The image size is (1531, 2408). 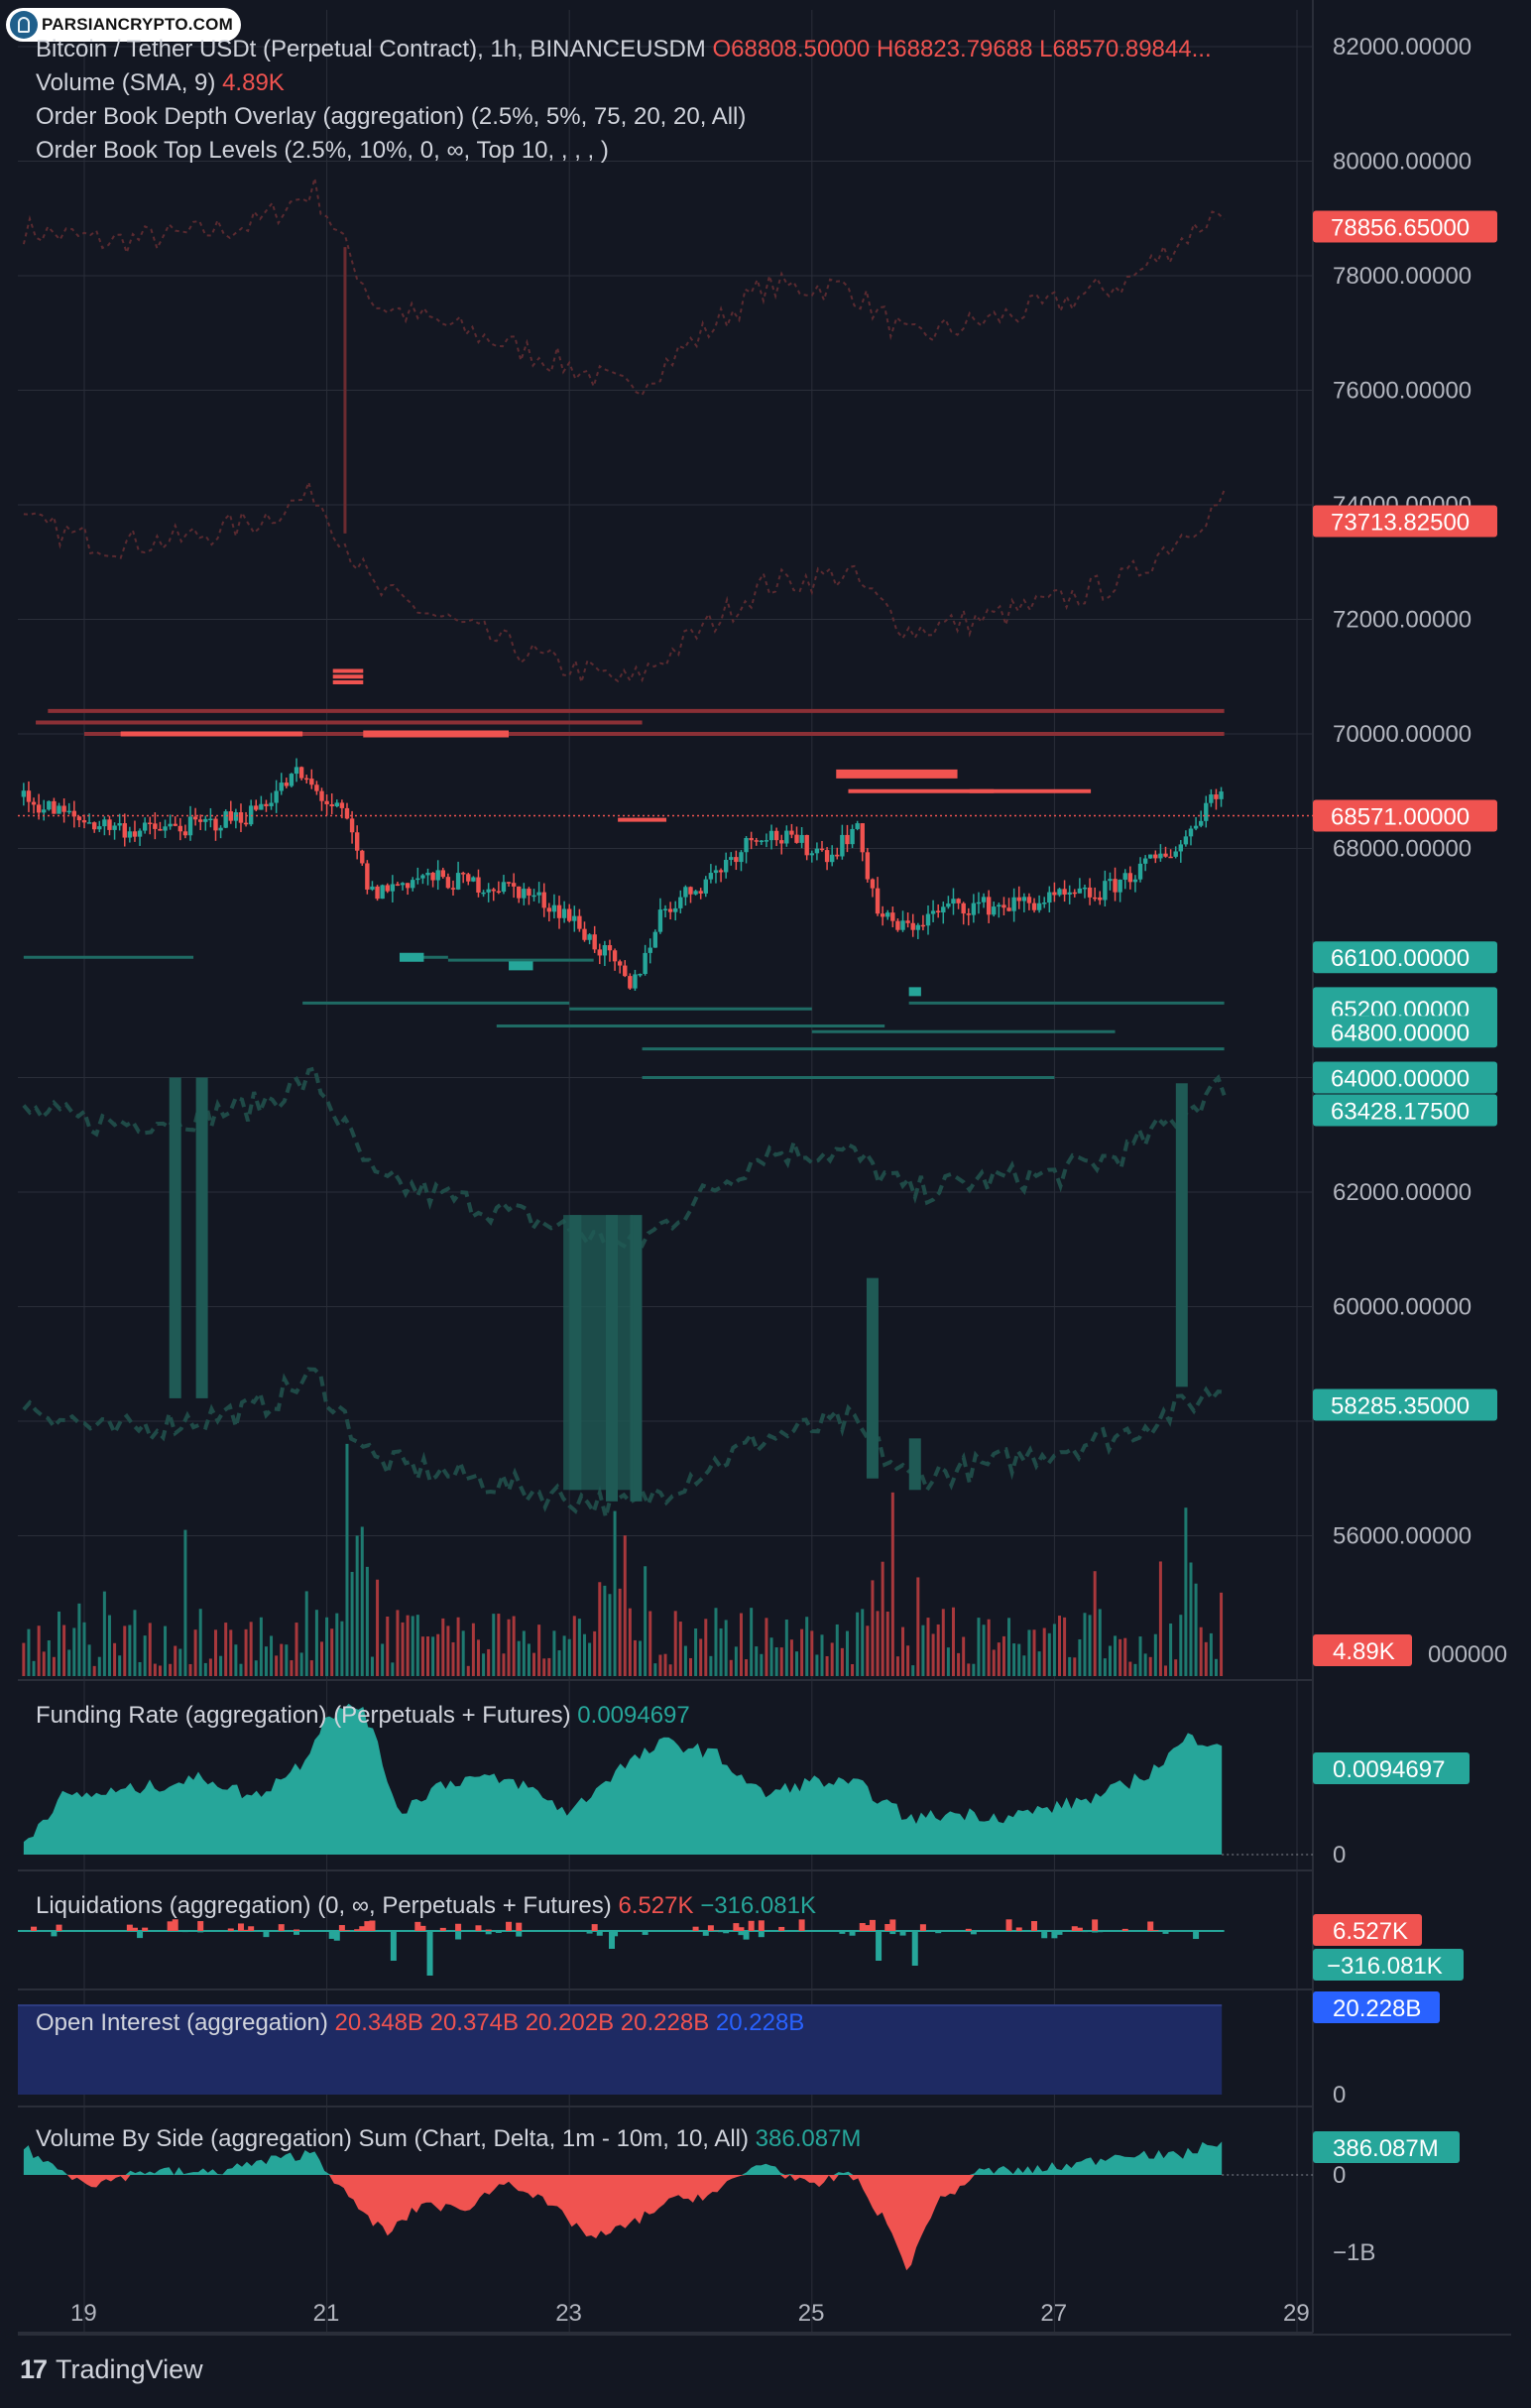 I want to click on y-tick-label-partial: 000000, so click(x=1467, y=1655).